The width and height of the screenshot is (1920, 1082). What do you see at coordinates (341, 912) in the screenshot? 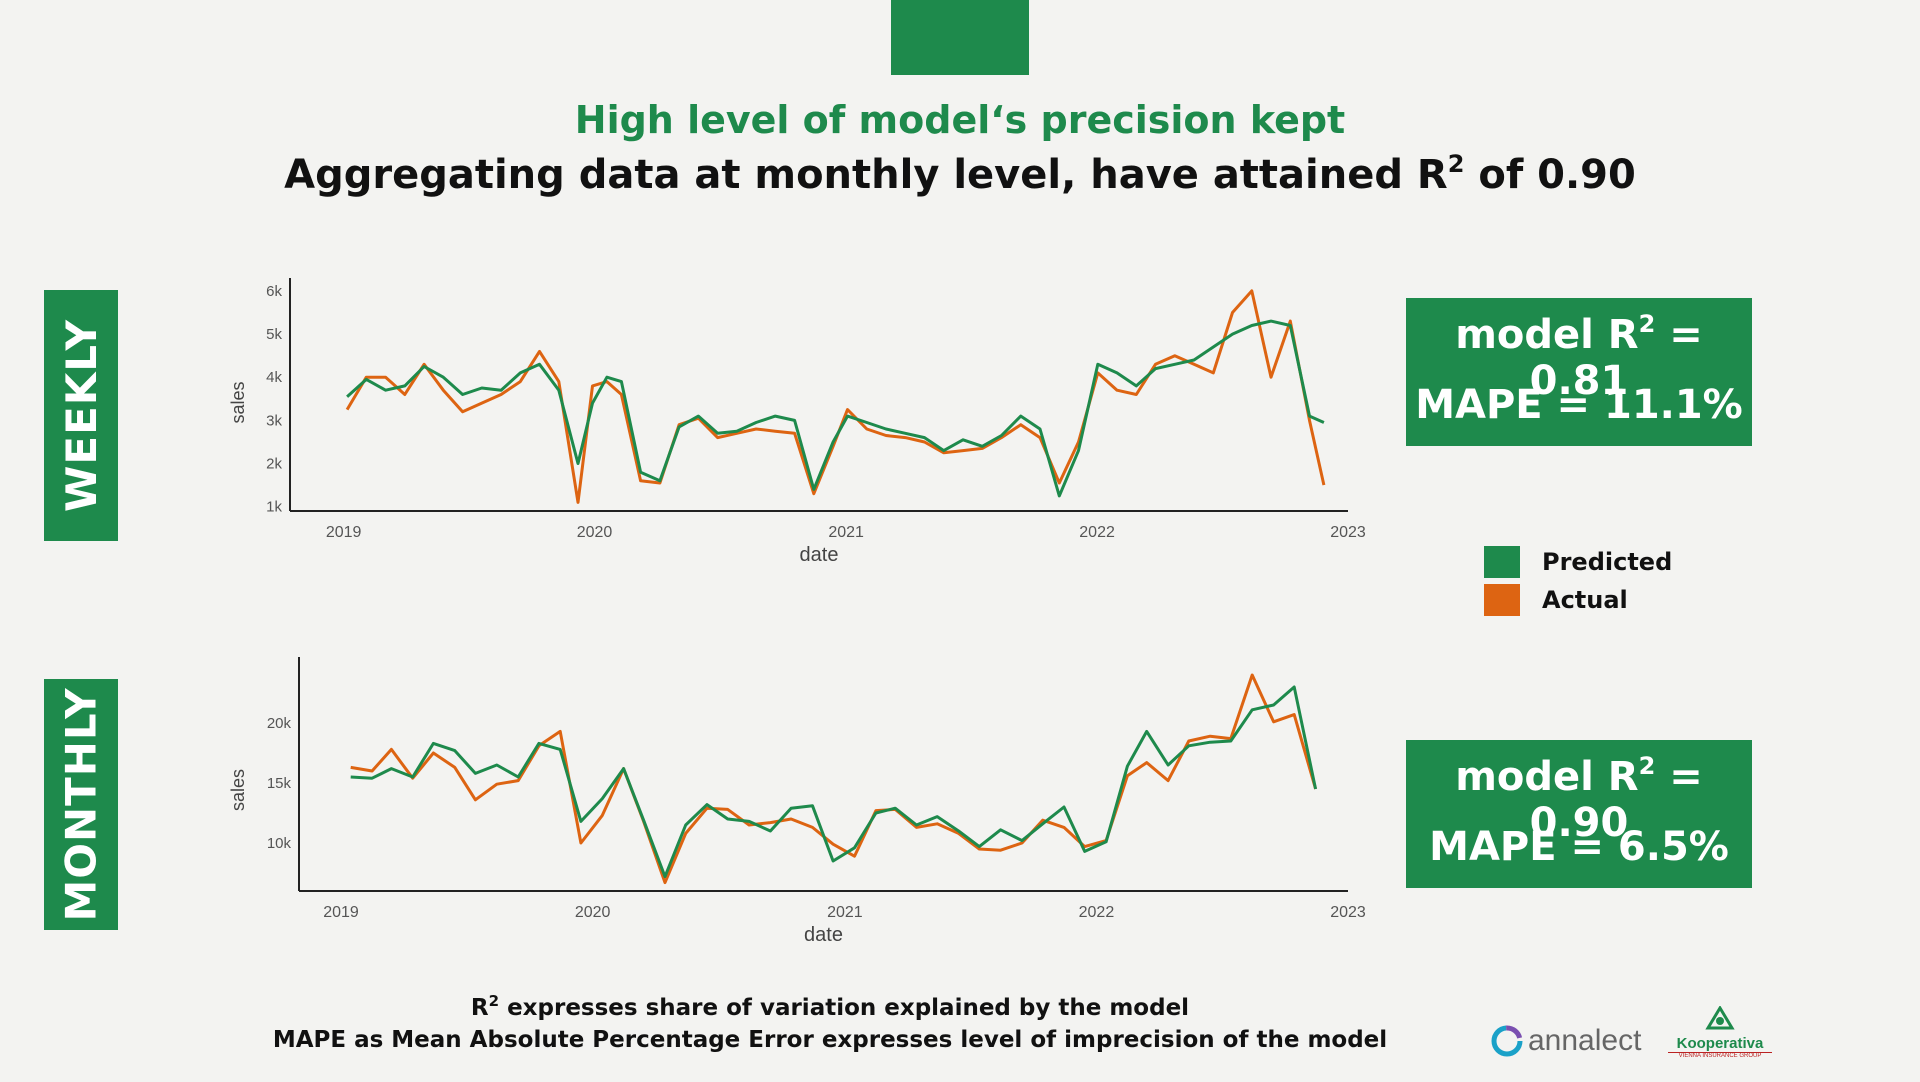
I see `monthly-chart-x-tick-label: 2019` at bounding box center [341, 912].